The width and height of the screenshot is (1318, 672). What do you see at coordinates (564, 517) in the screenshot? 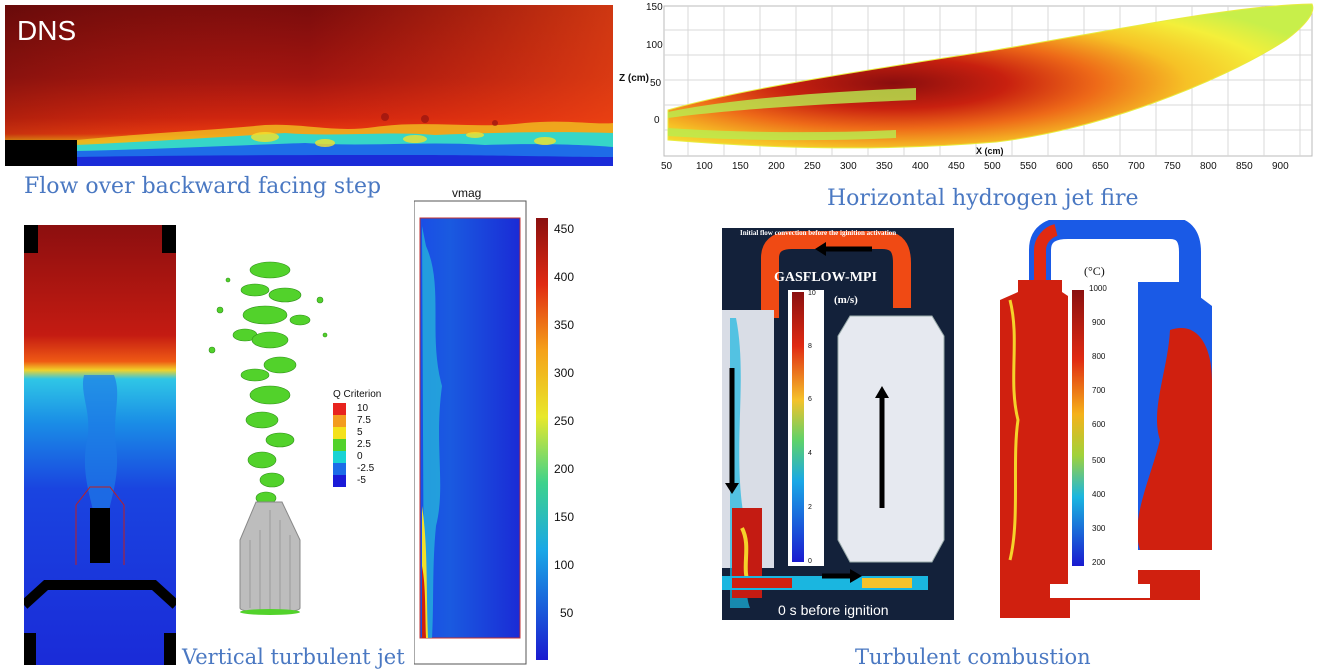
I see `vmag-tick: 150` at bounding box center [564, 517].